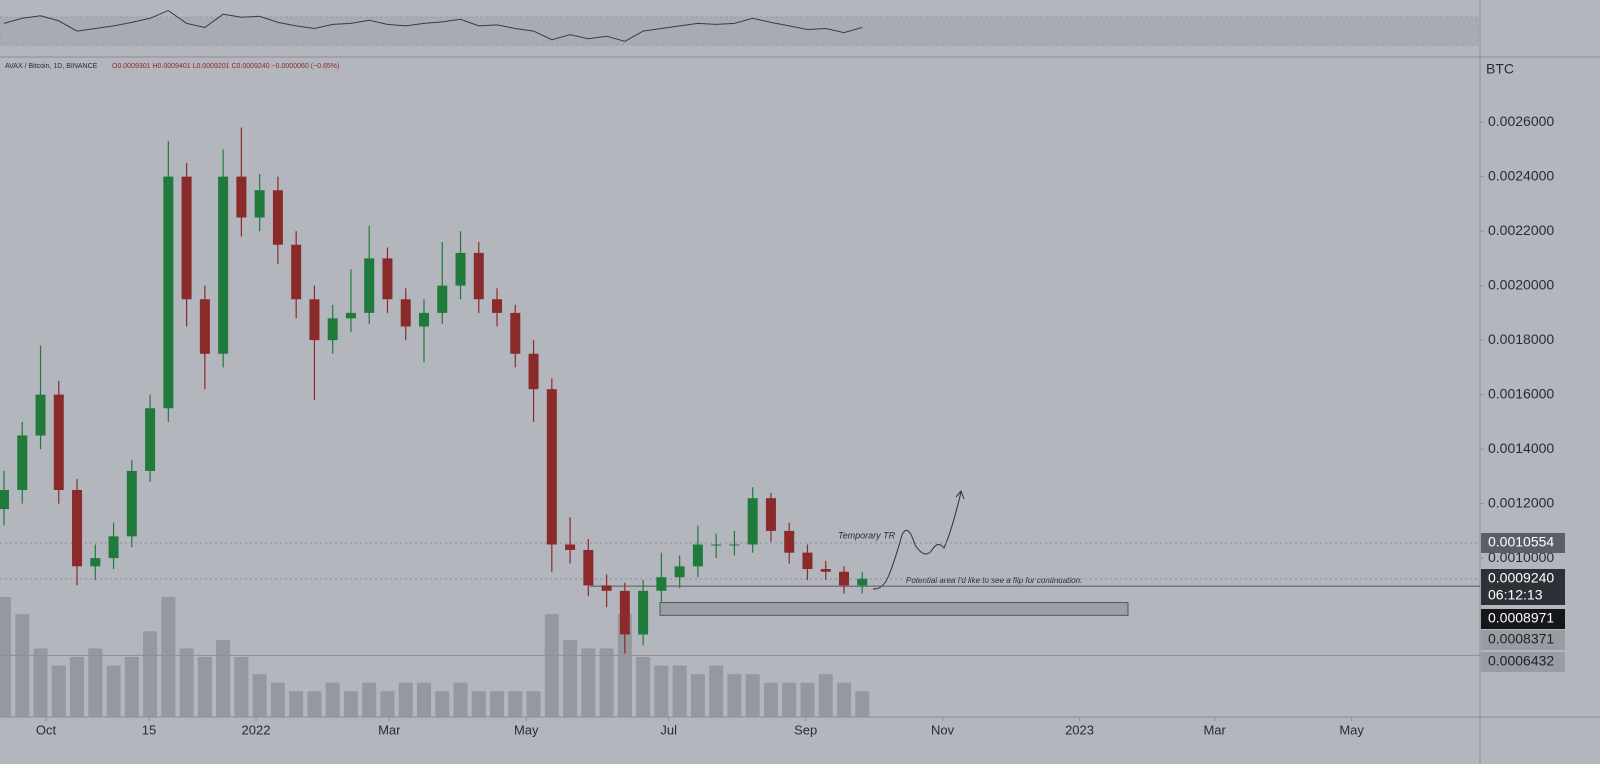  Describe the element at coordinates (894, 609) in the screenshot. I see `flip-zone` at that location.